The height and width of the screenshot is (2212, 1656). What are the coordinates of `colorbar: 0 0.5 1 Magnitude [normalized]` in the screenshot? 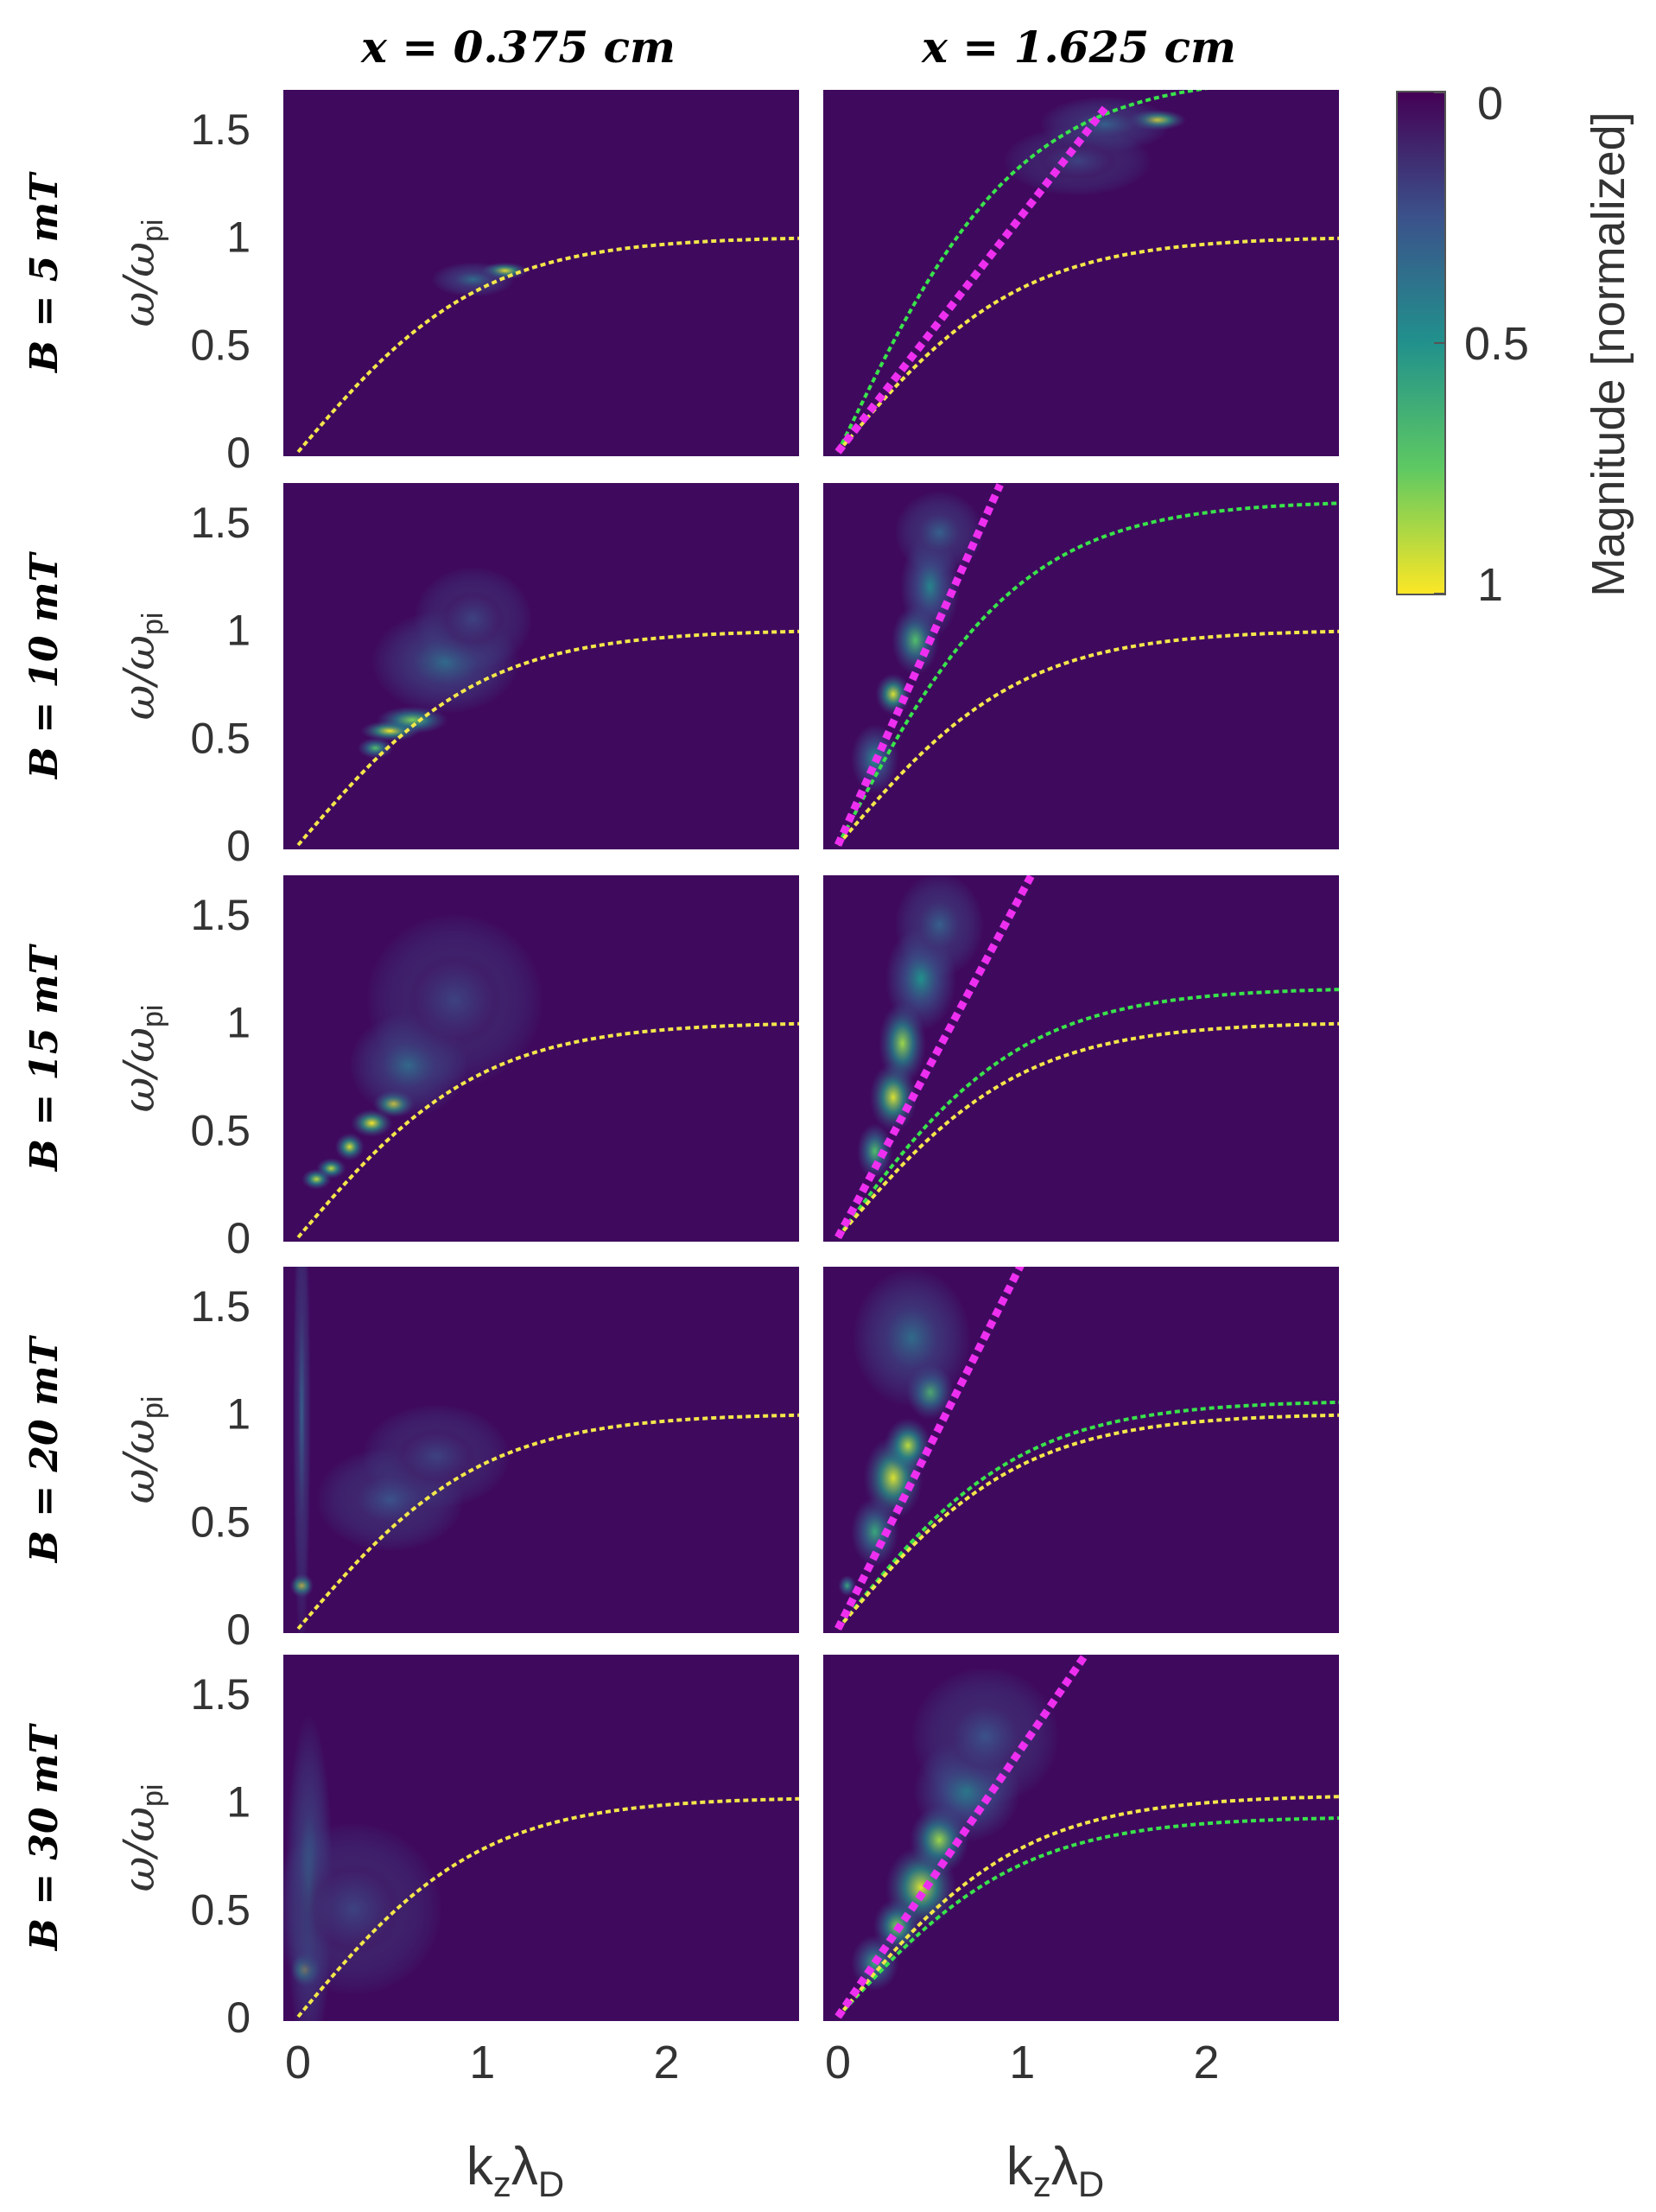 It's located at (1515, 344).